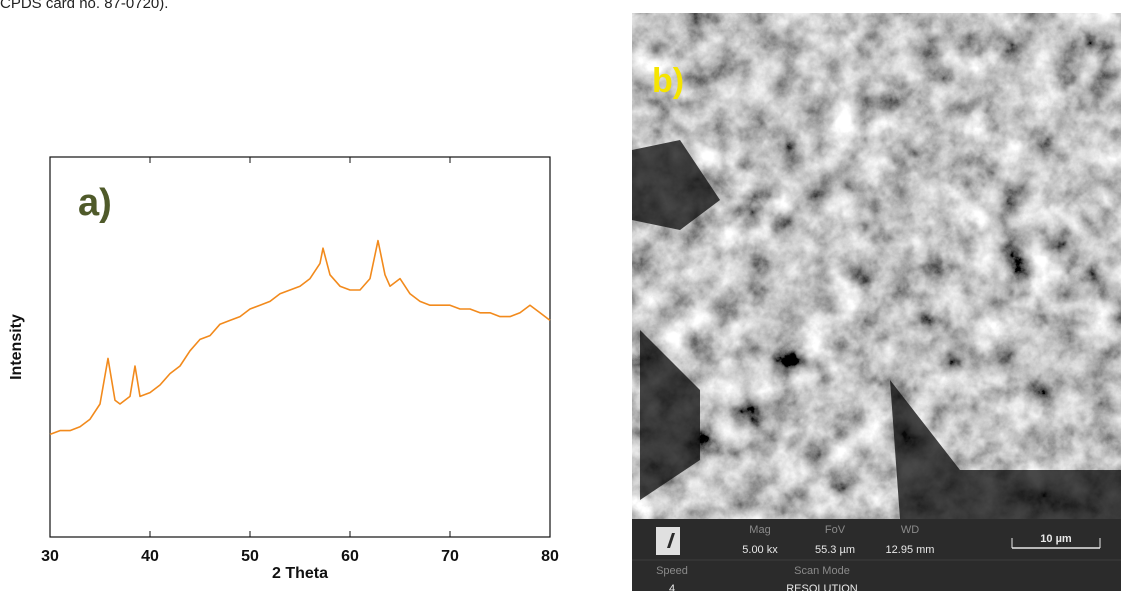 The height and width of the screenshot is (591, 1124). What do you see at coordinates (876, 555) in the screenshot?
I see `info-bar` at bounding box center [876, 555].